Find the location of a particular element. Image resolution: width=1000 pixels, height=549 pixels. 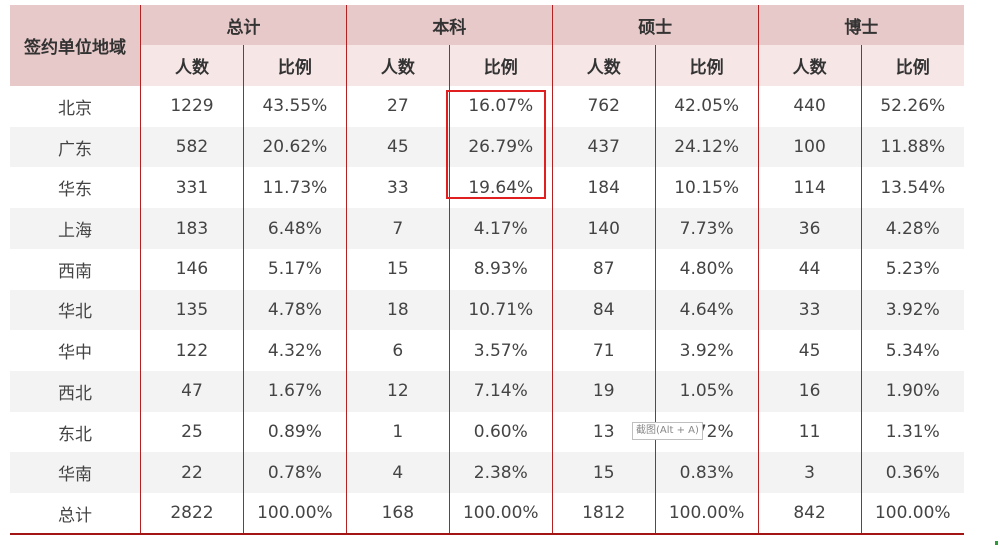

doctor-count-cell: 114 is located at coordinates (810, 188).